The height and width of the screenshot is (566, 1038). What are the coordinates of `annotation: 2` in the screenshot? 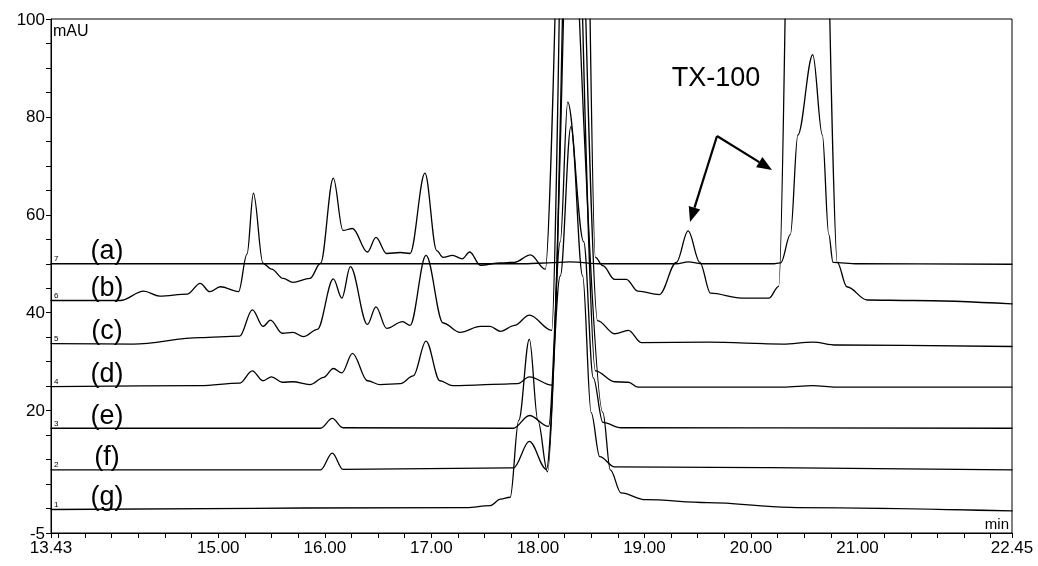 It's located at (56, 465).